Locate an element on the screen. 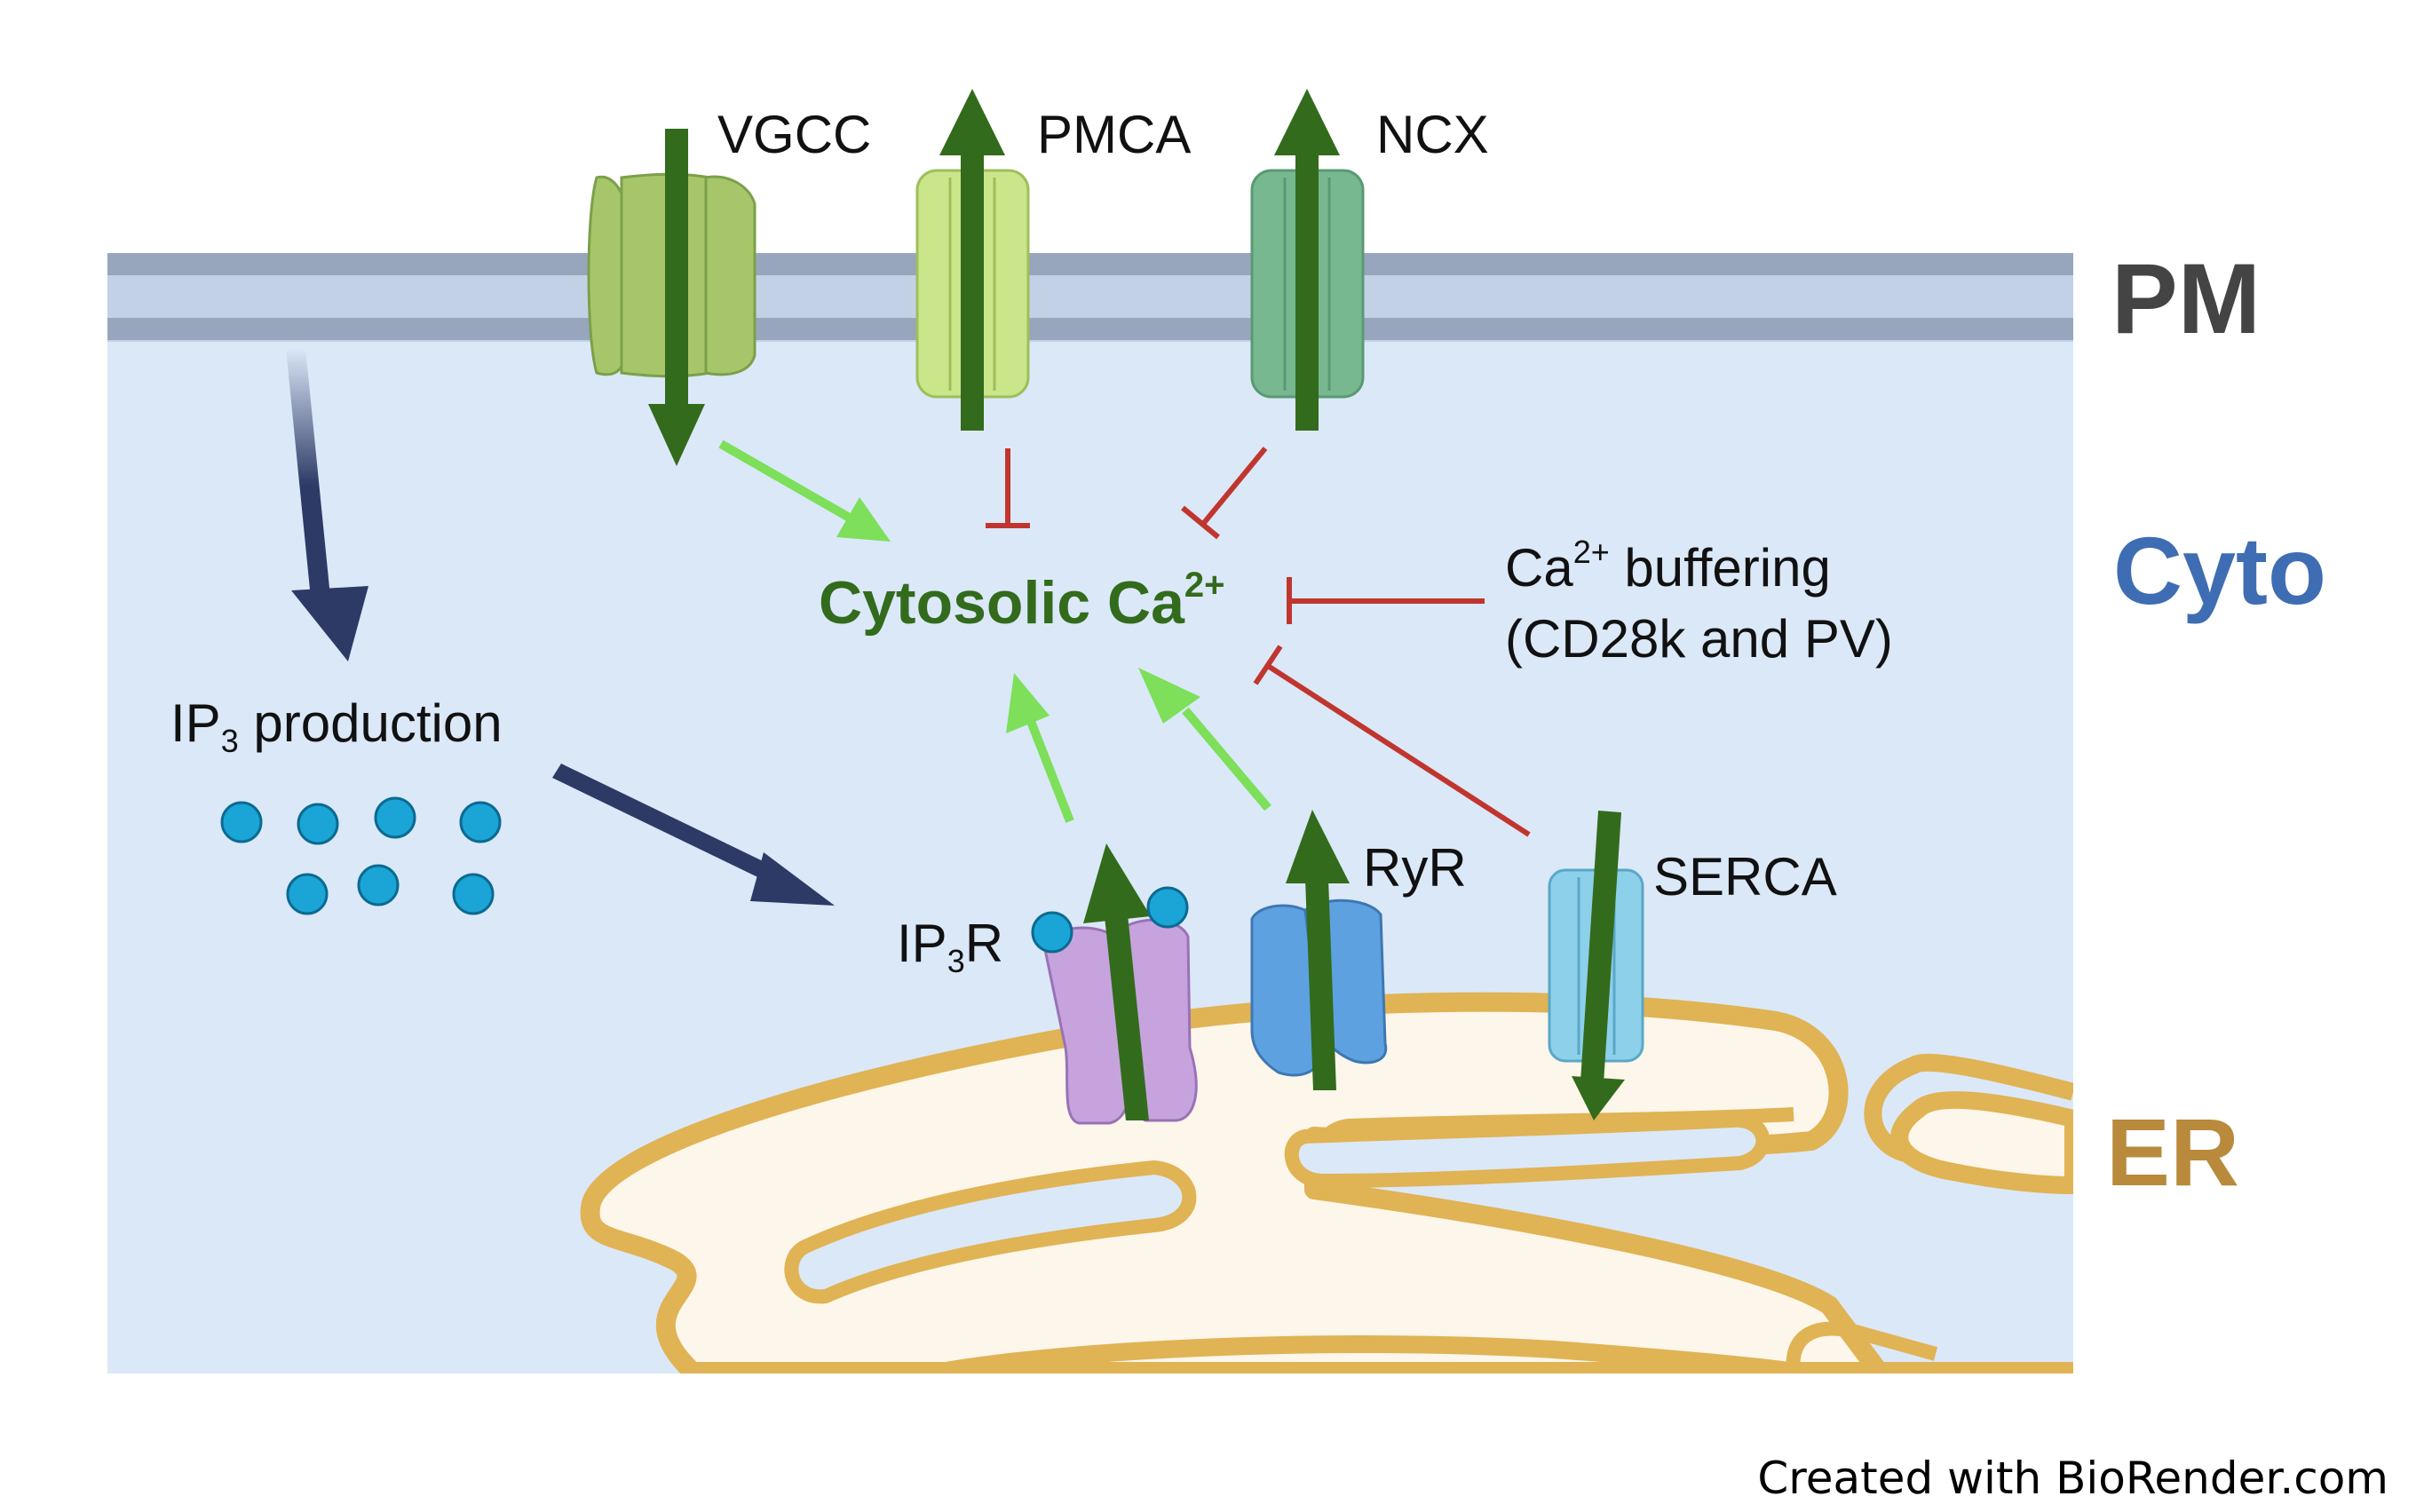 The width and height of the screenshot is (2416, 1512). ip3r-r-text: R is located at coordinates (984, 943).